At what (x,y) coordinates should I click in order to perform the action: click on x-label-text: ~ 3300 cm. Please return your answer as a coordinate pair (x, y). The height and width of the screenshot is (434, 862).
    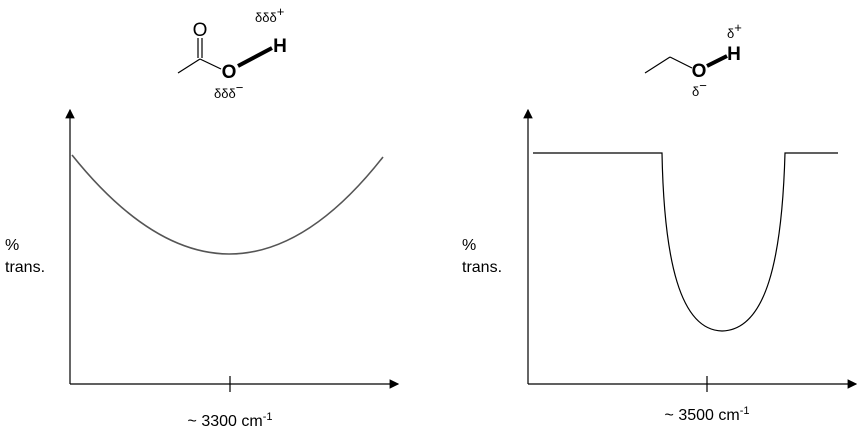
    Looking at the image, I should click on (225, 421).